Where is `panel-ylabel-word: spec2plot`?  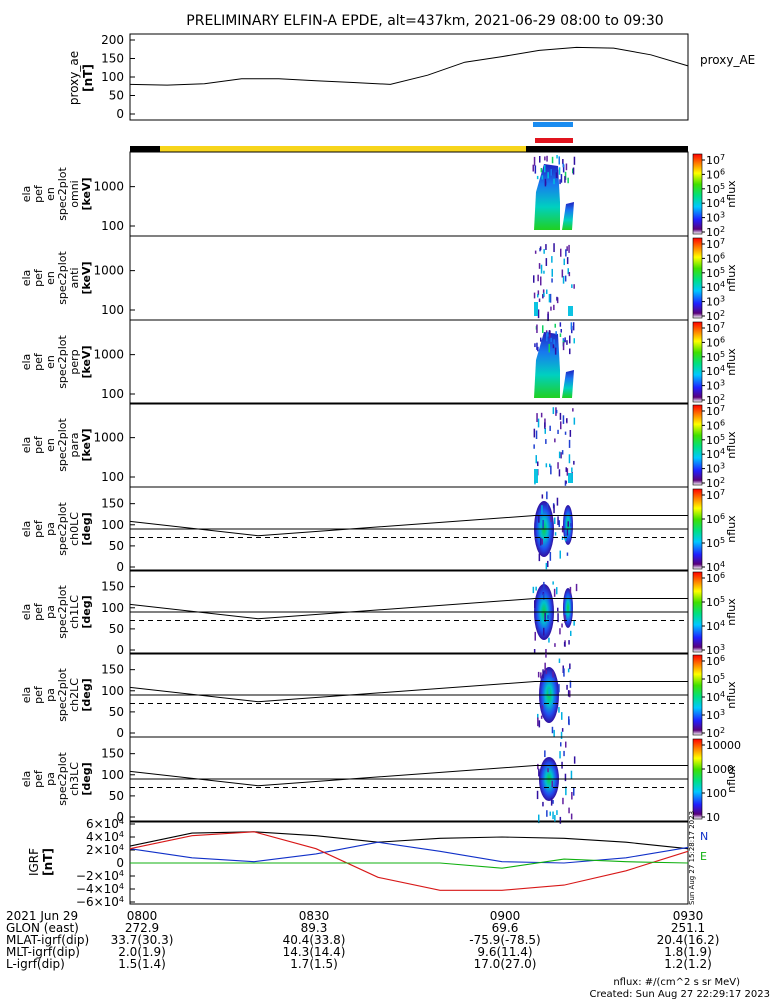 panel-ylabel-word: spec2plot is located at coordinates (62, 362).